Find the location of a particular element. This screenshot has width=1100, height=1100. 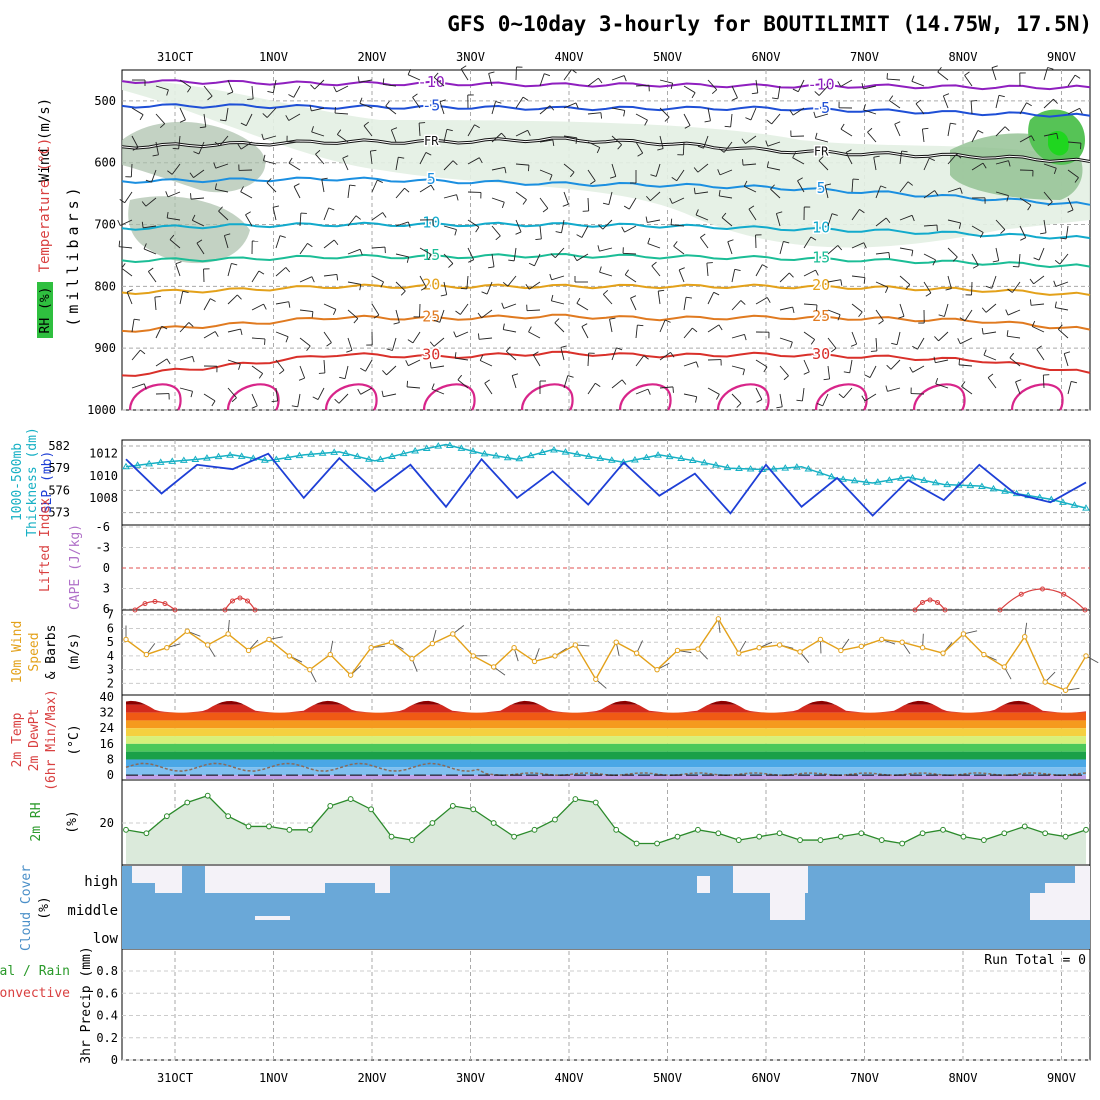

temp-band is located at coordinates (606, 763).